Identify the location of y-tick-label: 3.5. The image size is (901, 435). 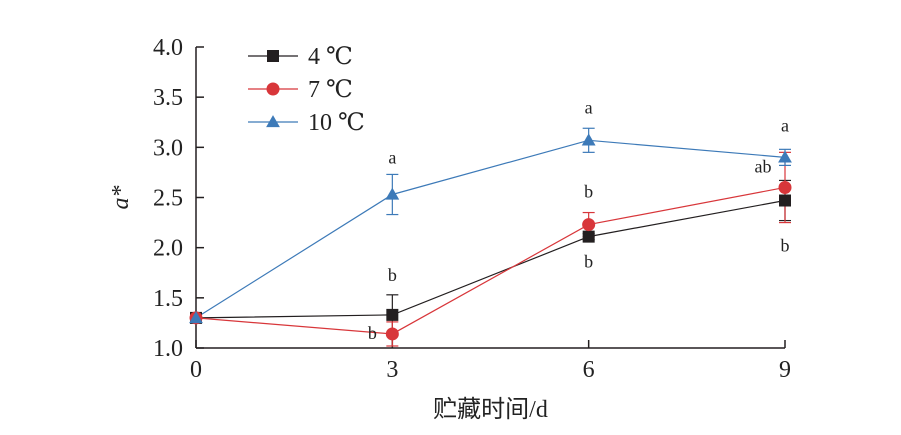
(168, 98).